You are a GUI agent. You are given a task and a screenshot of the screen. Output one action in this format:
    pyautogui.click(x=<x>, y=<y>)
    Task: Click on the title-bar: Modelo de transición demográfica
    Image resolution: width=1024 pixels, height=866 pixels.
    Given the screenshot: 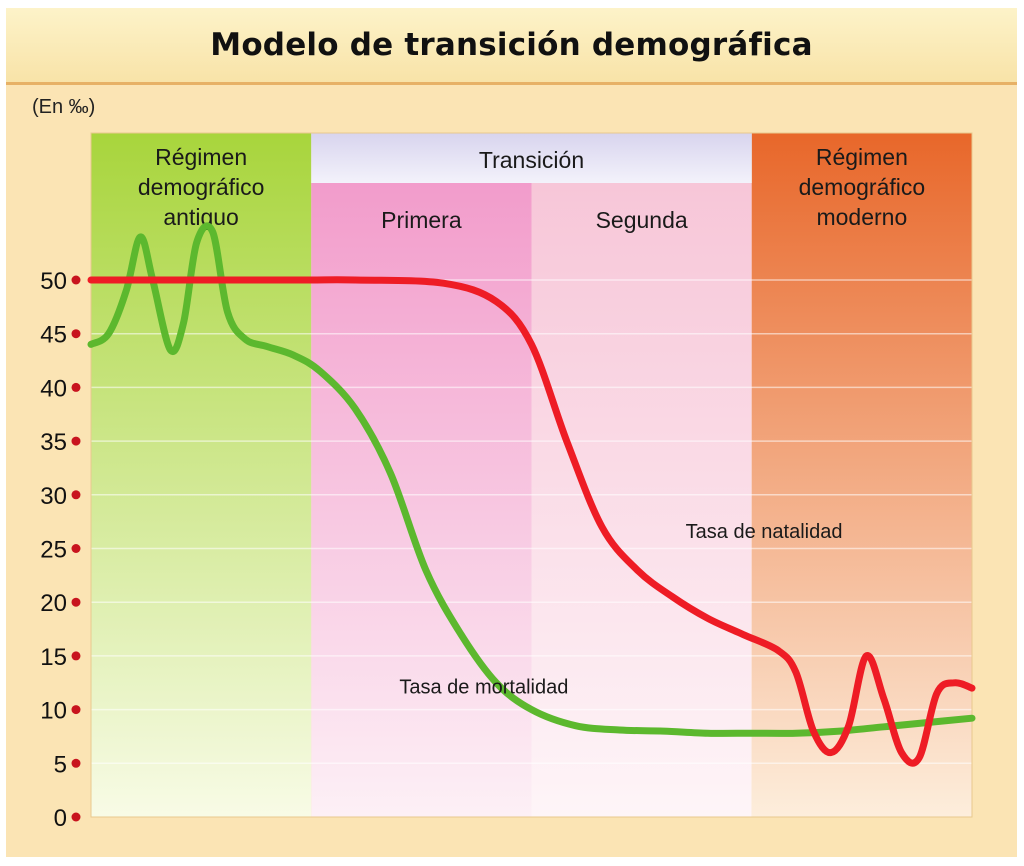 What is the action you would take?
    pyautogui.click(x=511, y=46)
    